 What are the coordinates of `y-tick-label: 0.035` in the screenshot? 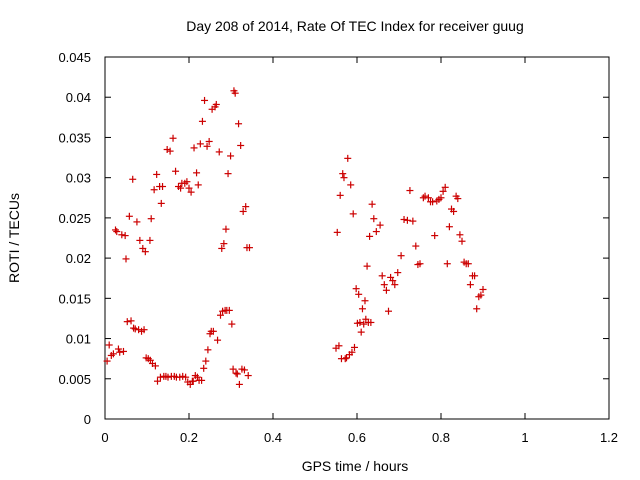 It's located at (74, 137).